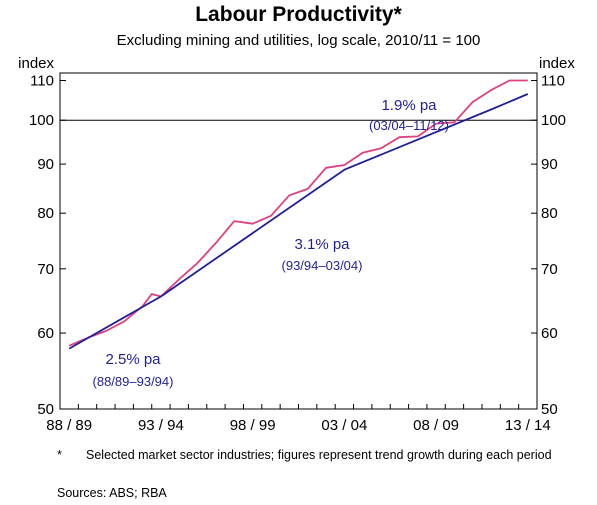 The height and width of the screenshot is (505, 597). I want to click on y-tick-label-right: 60, so click(549, 333).